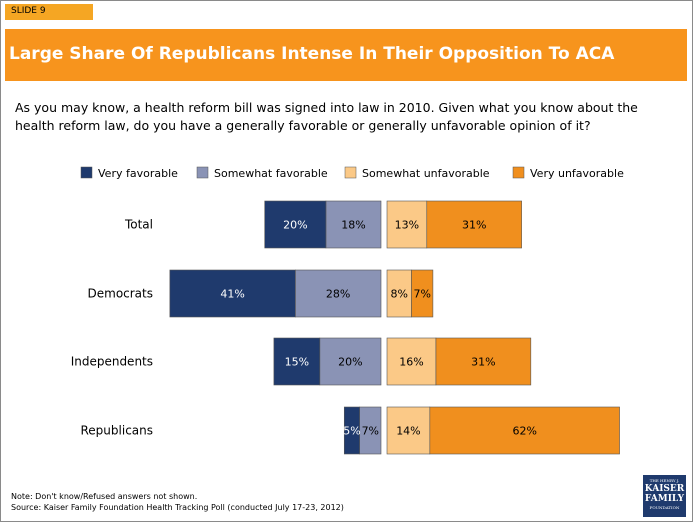  What do you see at coordinates (664, 507) in the screenshot?
I see `logo-bottom-text: FOUNDATION` at bounding box center [664, 507].